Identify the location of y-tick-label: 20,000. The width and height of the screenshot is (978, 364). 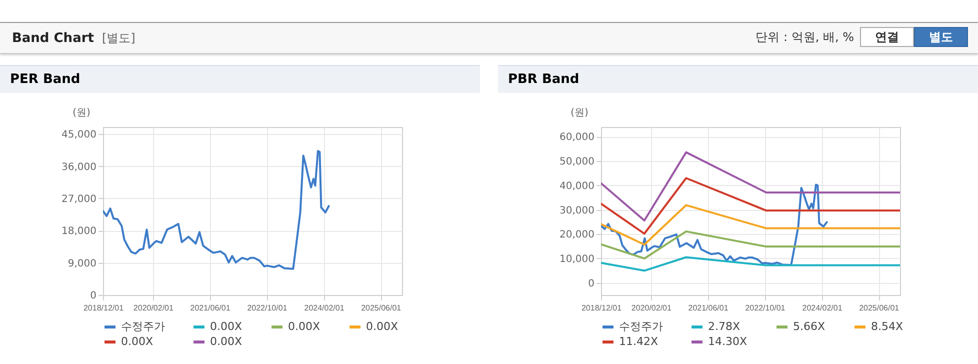
(577, 235).